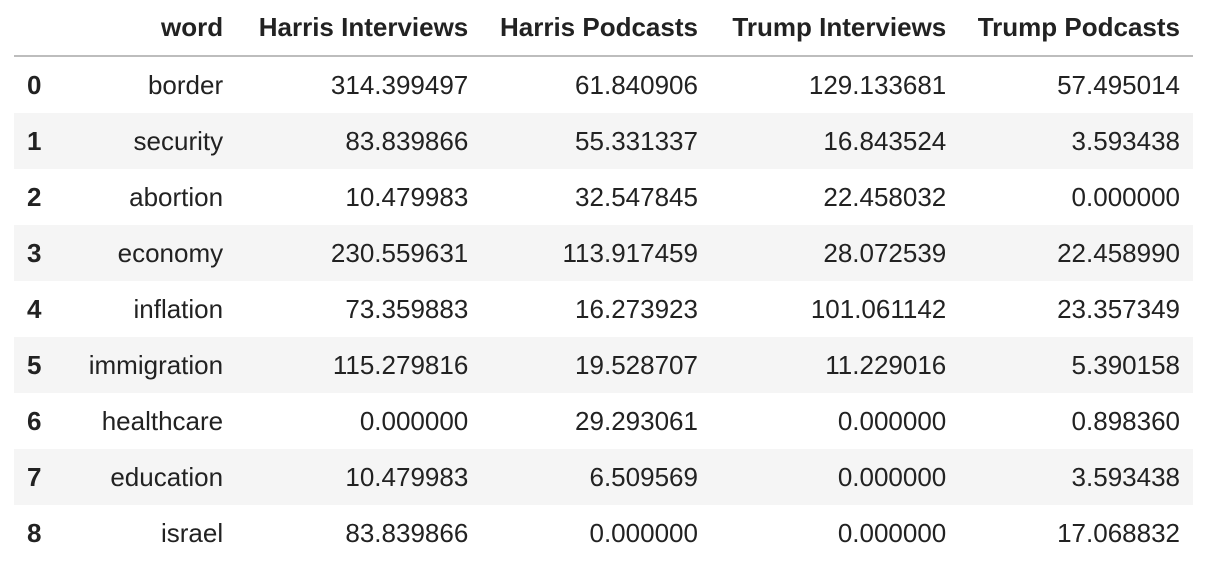  I want to click on row-index: 3, so click(34, 252).